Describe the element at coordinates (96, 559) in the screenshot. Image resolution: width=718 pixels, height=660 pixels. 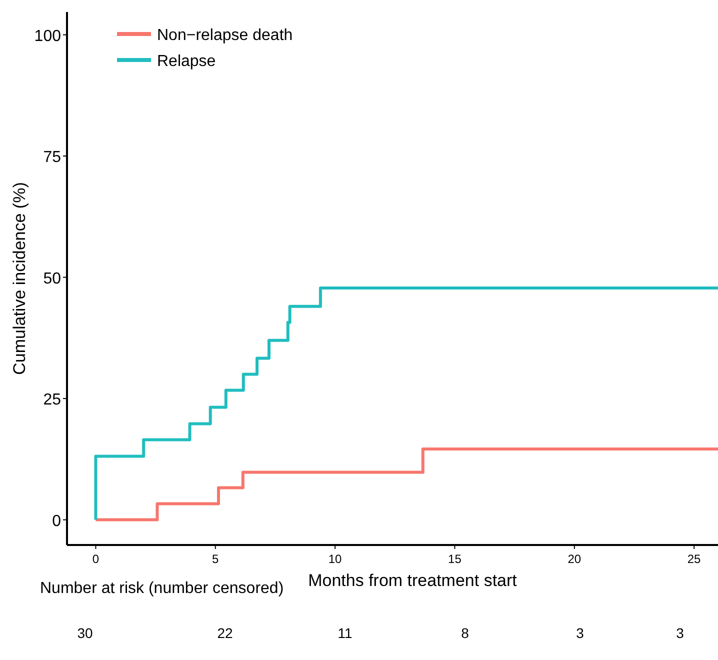
I see `x-tick-label: 0` at that location.